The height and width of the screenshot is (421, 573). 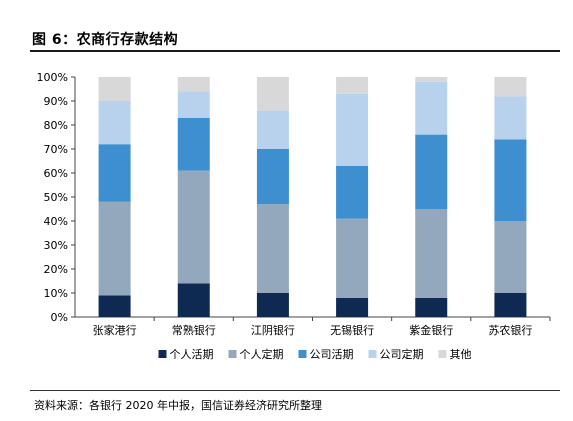 I want to click on legend-label: 公司定期, so click(x=402, y=354).